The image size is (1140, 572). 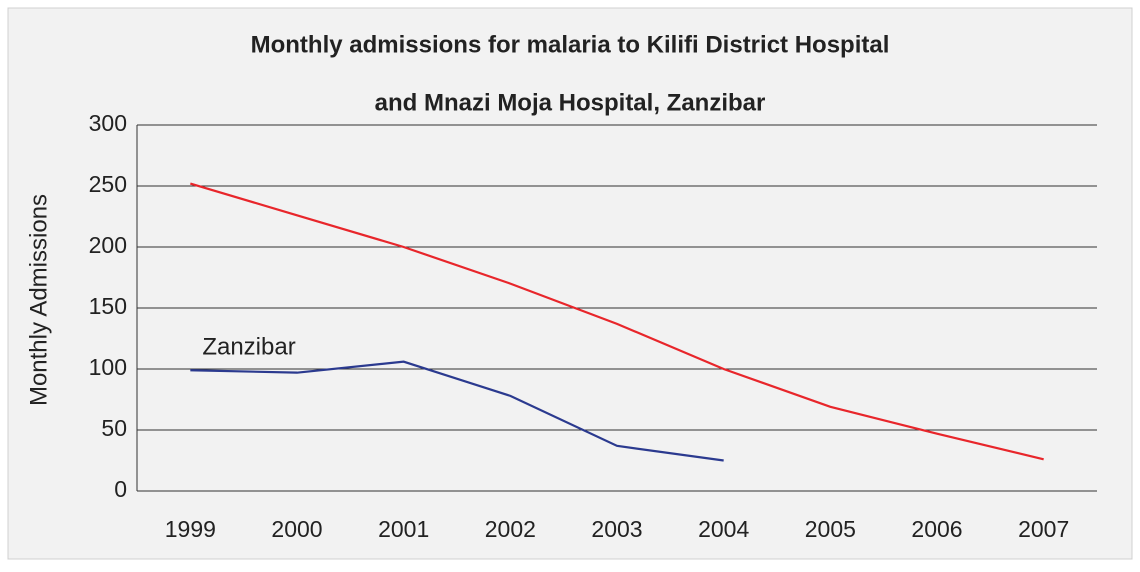 I want to click on y-tick-label: 150, so click(x=108, y=306).